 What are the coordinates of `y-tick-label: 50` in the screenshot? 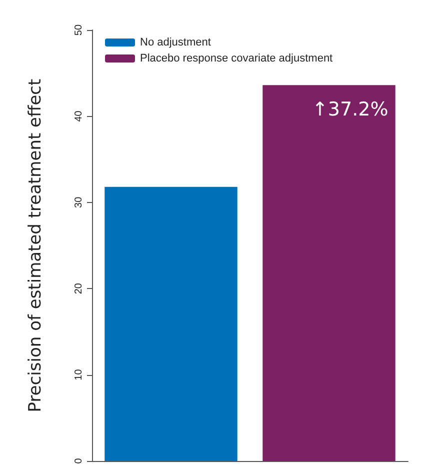 It's located at (79, 30).